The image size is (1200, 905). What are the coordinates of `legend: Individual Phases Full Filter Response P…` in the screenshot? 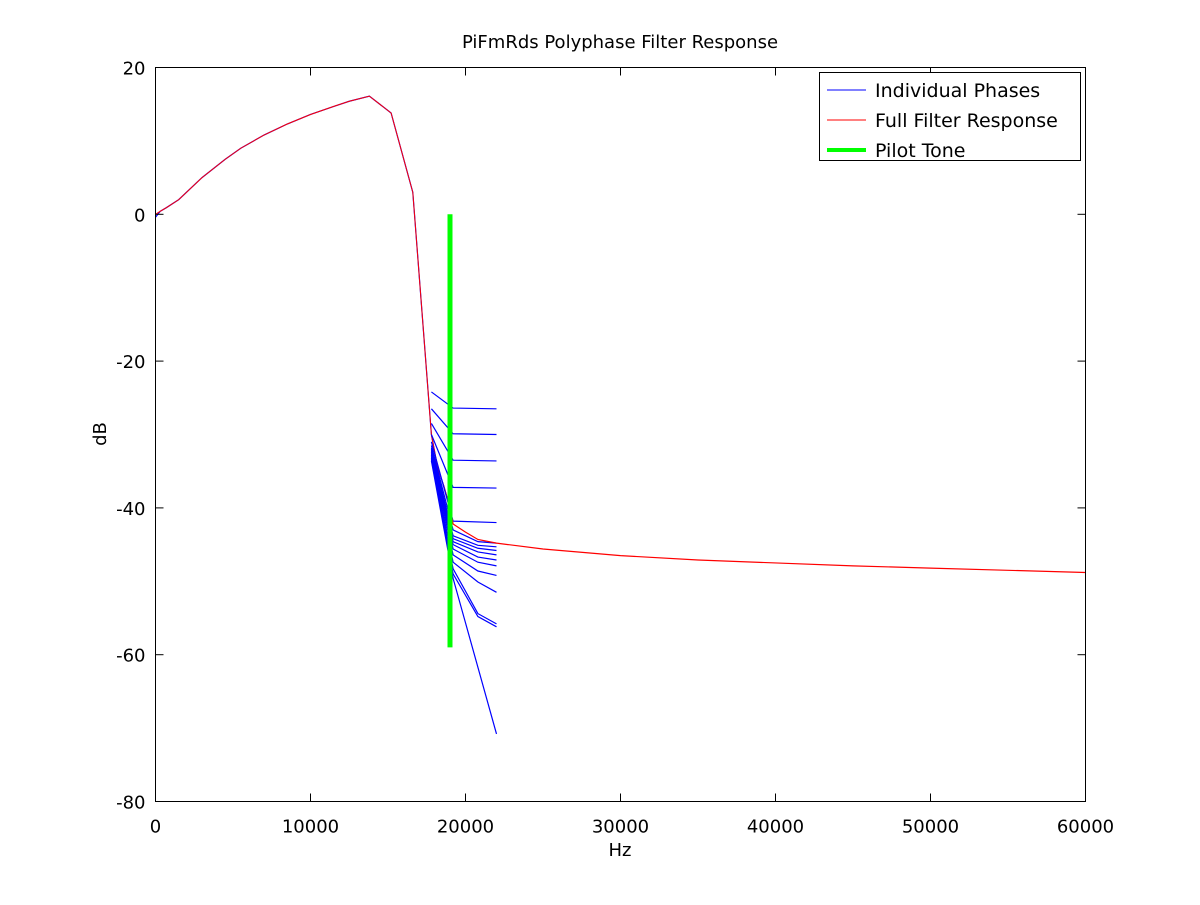 It's located at (950, 117).